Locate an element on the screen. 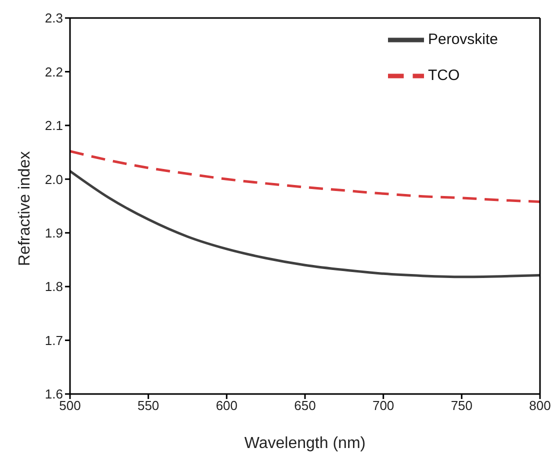  x-tick-label: 600 is located at coordinates (227, 406).